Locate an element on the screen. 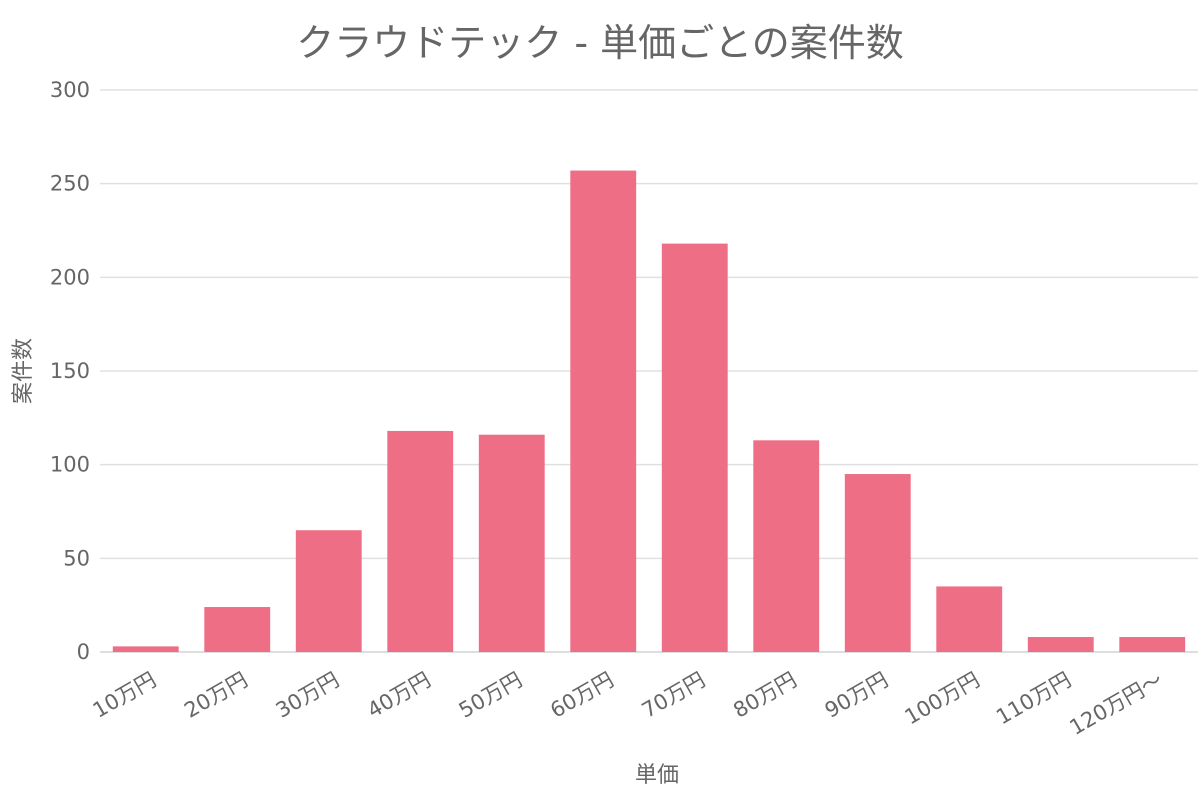  y-tick-label: 50 is located at coordinates (76, 558).